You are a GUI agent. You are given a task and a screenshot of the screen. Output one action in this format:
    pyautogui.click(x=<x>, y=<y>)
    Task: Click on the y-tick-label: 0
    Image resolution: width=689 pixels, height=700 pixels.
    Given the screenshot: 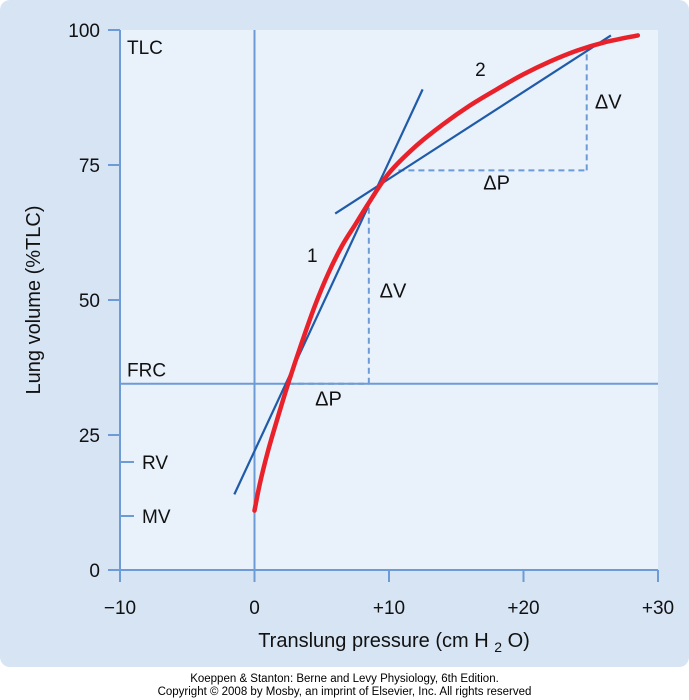 What is the action you would take?
    pyautogui.click(x=94, y=571)
    